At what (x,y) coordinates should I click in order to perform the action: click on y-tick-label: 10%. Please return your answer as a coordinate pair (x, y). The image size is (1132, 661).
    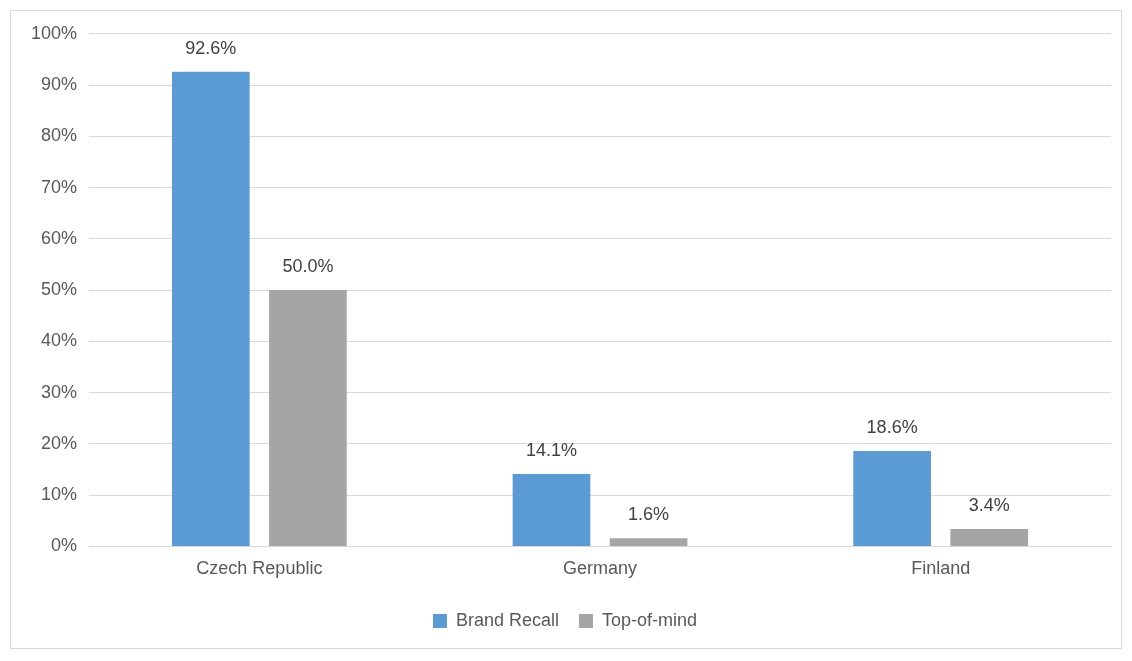
    Looking at the image, I should click on (59, 494).